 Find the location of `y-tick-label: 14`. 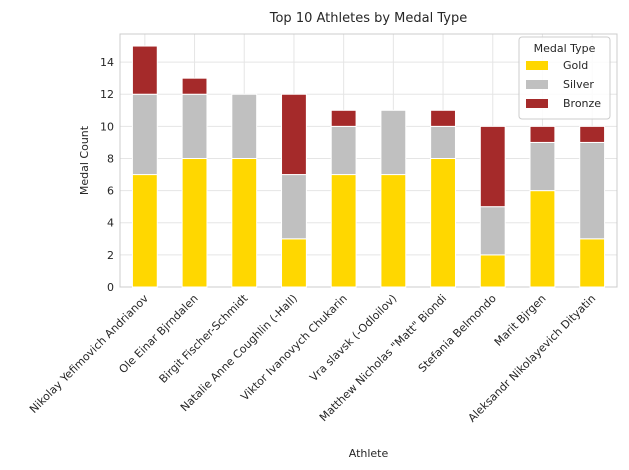

y-tick-label: 14 is located at coordinates (107, 62).